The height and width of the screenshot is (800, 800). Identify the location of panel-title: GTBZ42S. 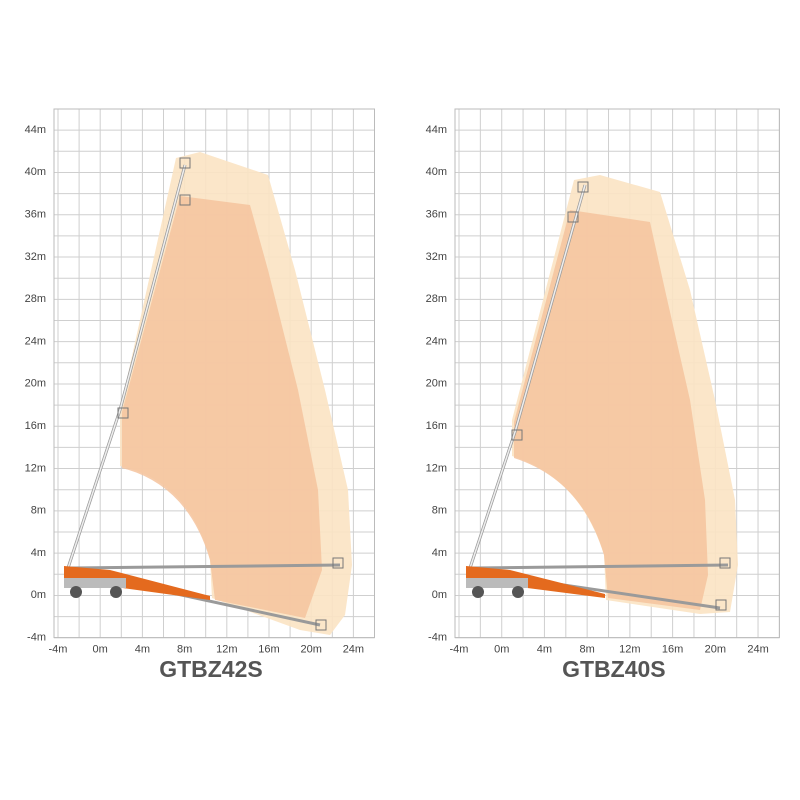
(211, 669).